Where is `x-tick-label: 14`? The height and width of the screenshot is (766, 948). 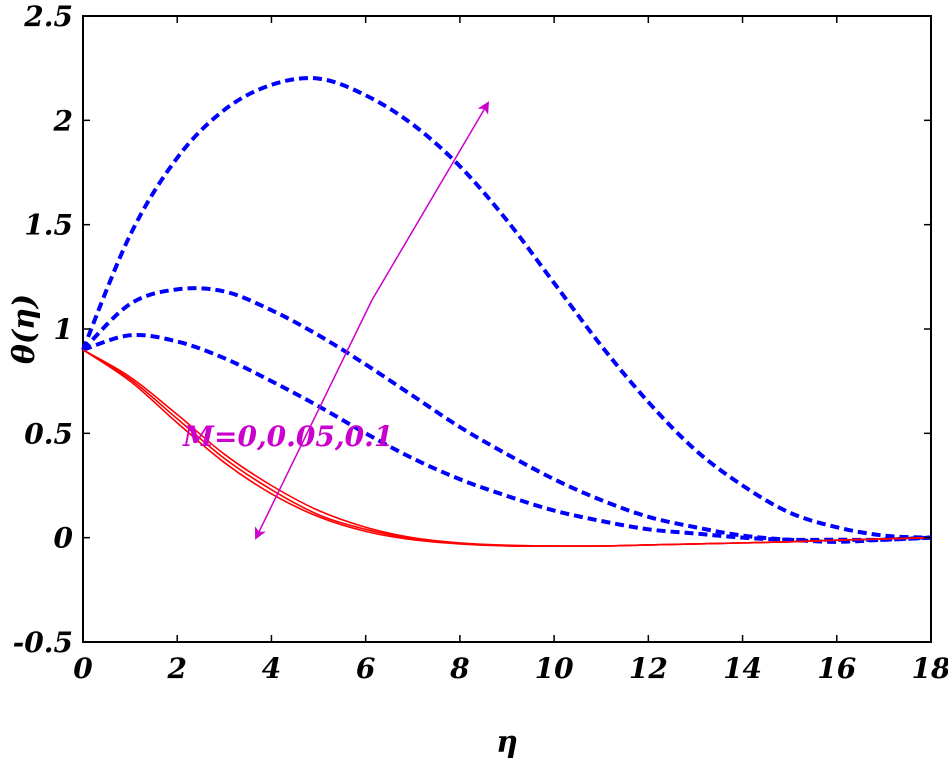
x-tick-label: 14 is located at coordinates (742, 668).